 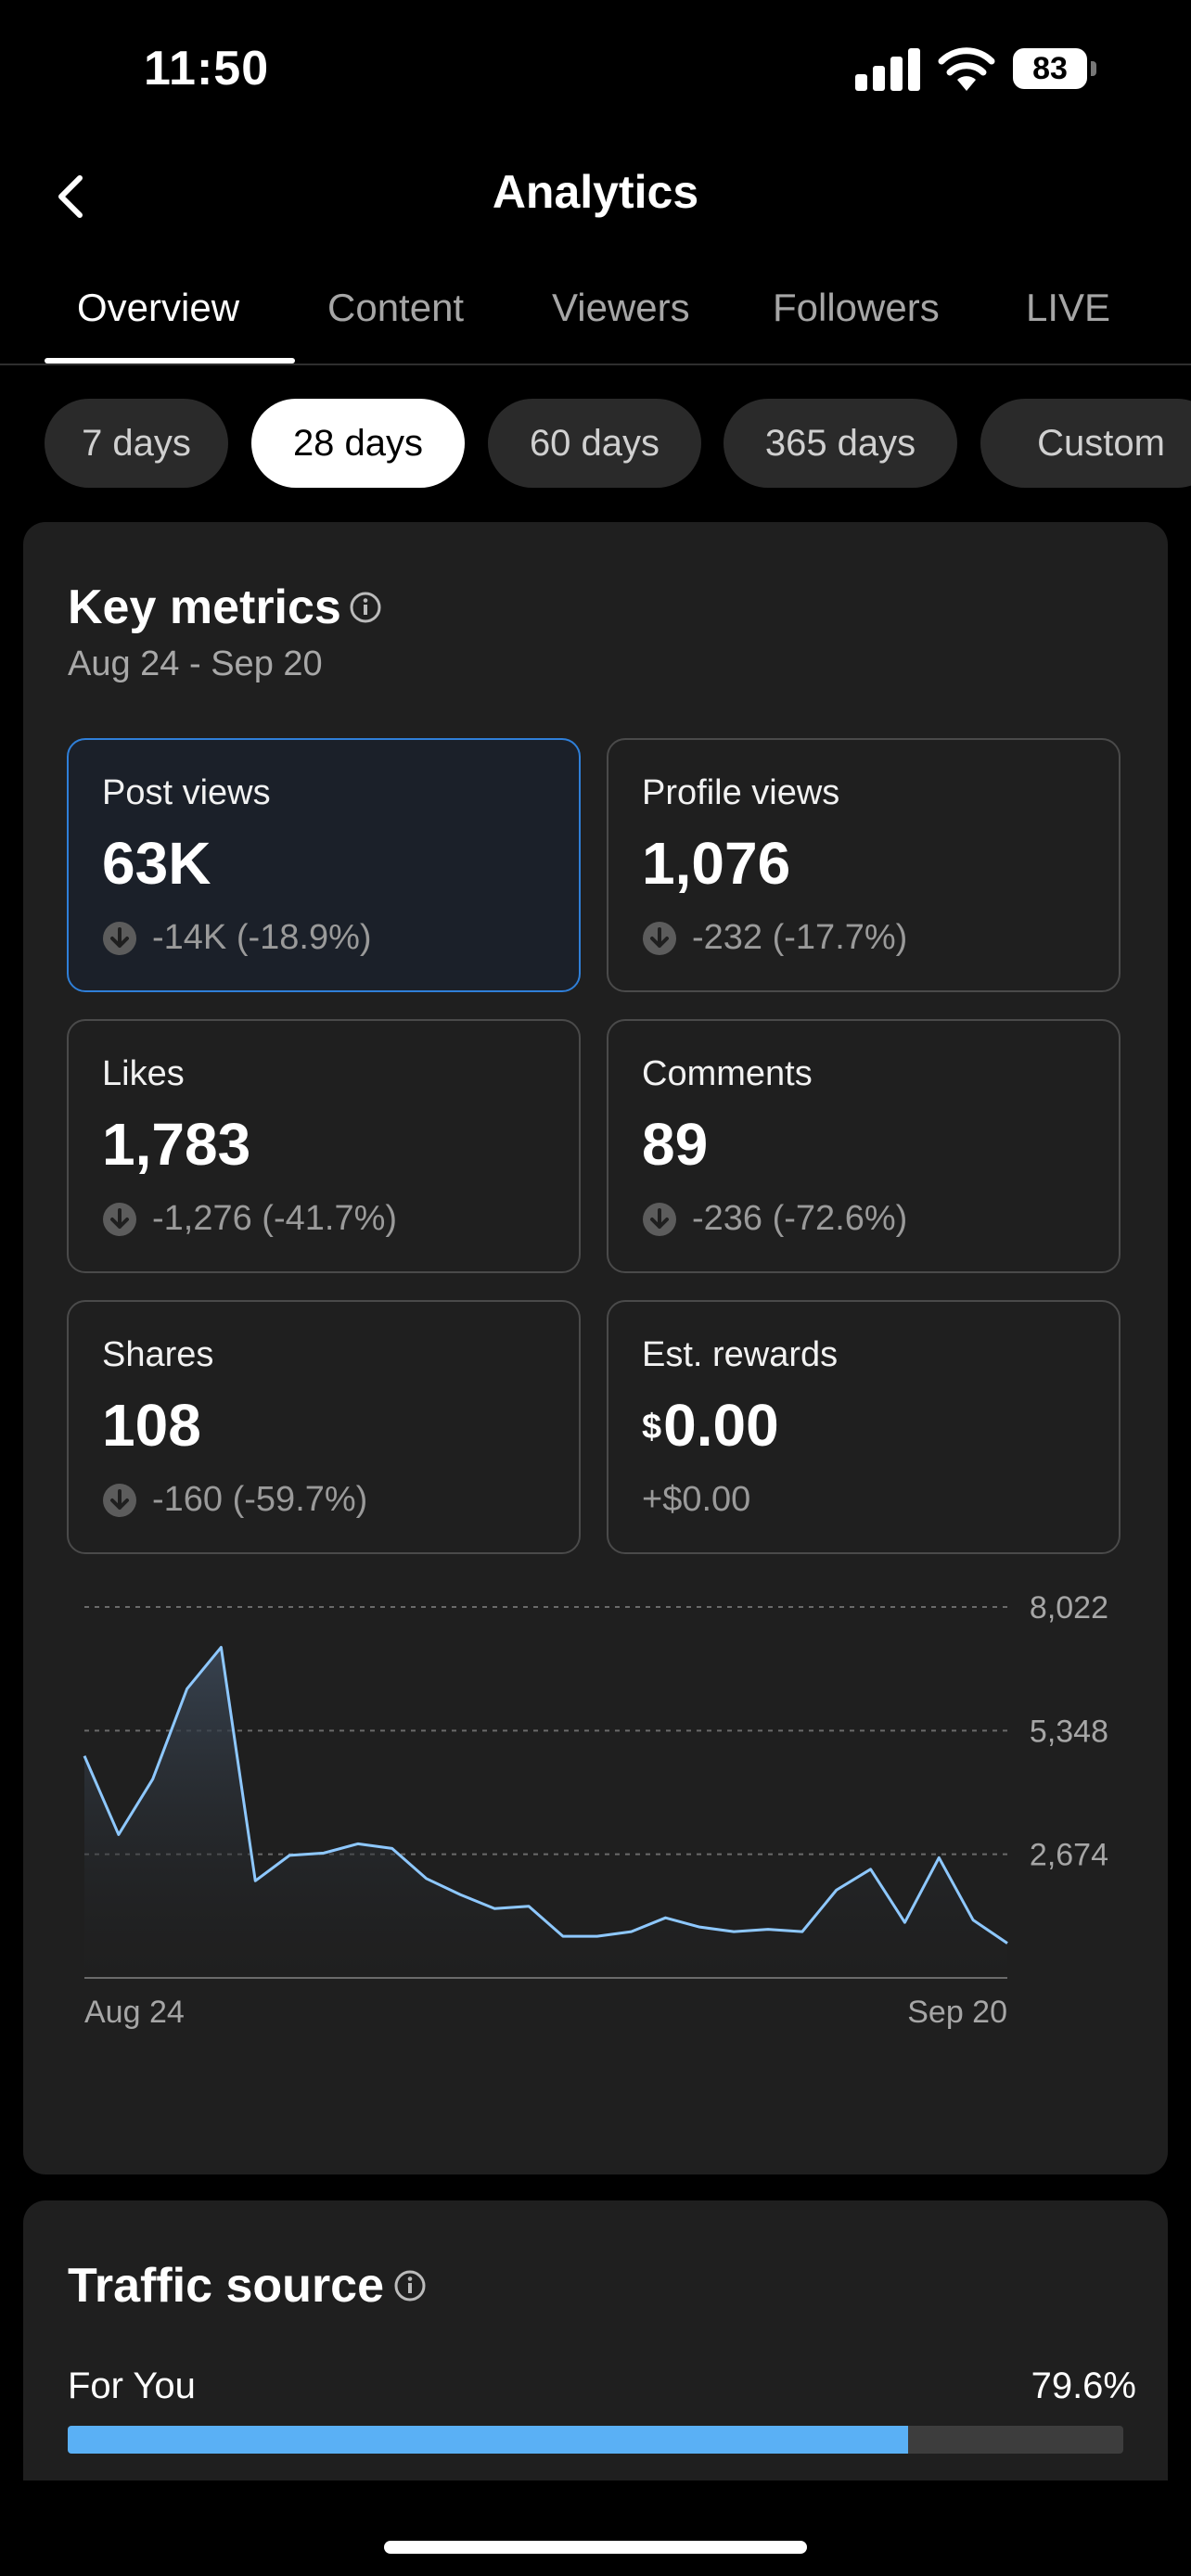 I want to click on key-metrics-title: Key metrics, so click(x=204, y=607).